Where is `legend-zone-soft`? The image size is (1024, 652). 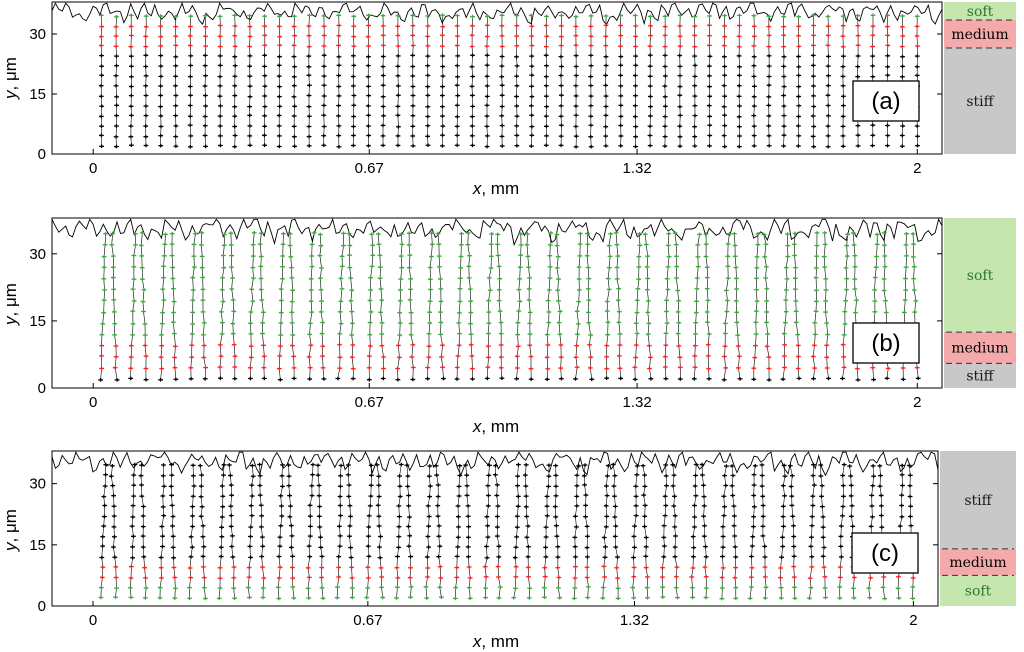 legend-zone-soft is located at coordinates (980, 11).